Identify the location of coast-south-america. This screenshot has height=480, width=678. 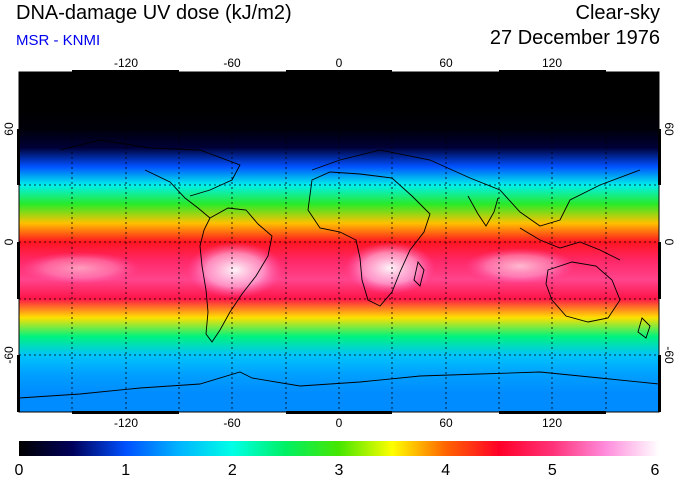
(236, 275).